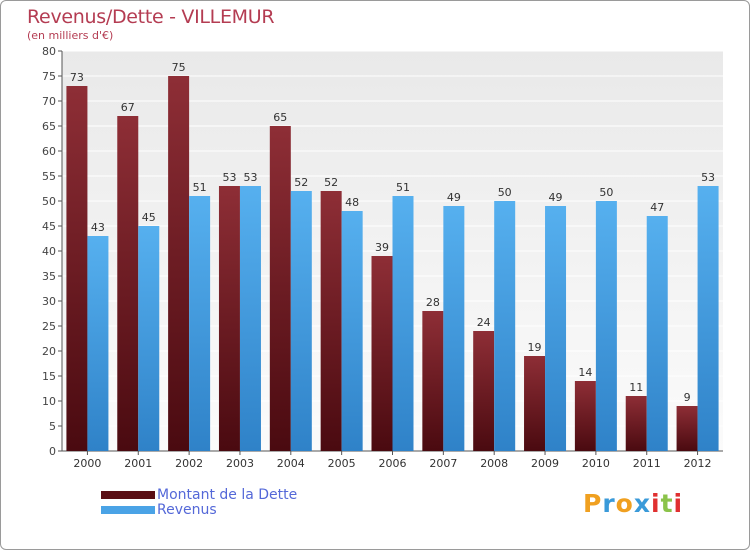  I want to click on y-tick-label-65: 65, so click(49, 126).